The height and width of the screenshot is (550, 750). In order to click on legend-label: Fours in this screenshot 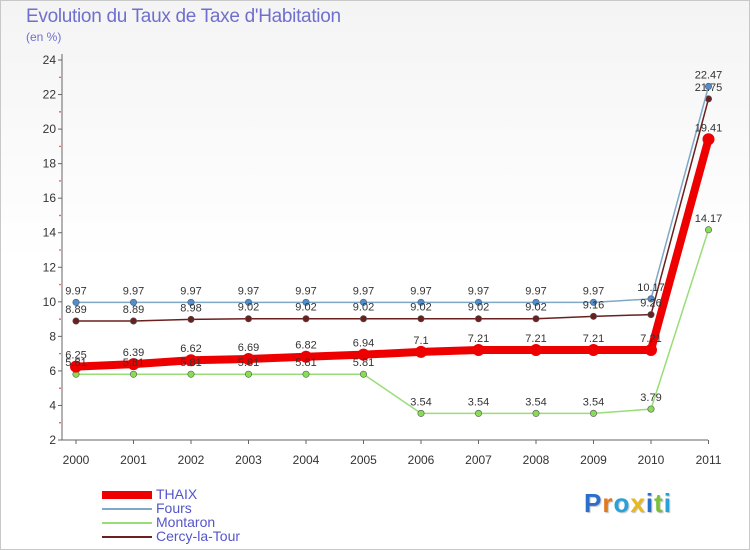, I will do `click(174, 508)`.